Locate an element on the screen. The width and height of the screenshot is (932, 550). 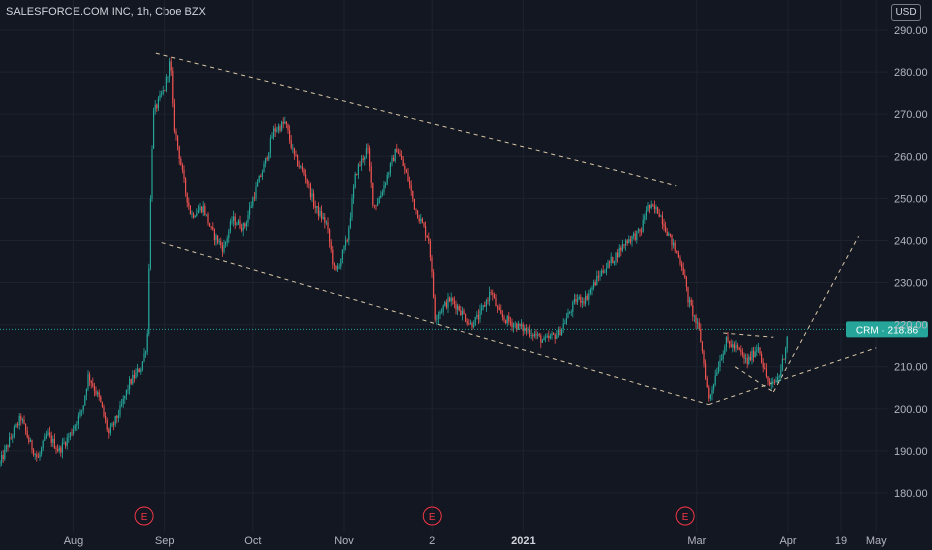
x-tick-label: May is located at coordinates (876, 541).